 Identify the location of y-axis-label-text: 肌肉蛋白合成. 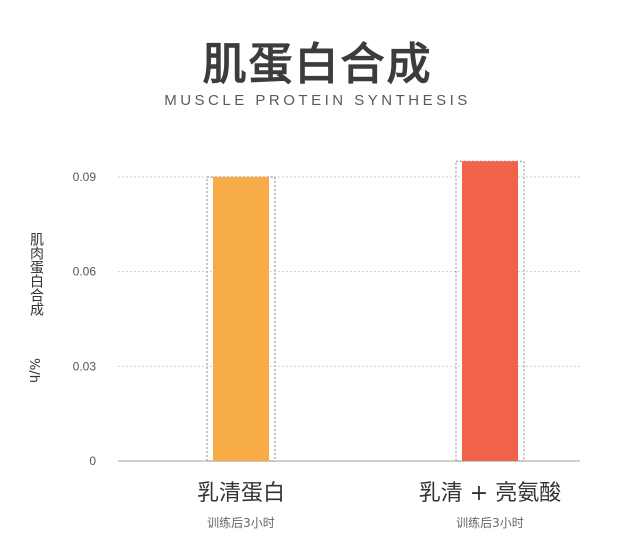
(36, 274).